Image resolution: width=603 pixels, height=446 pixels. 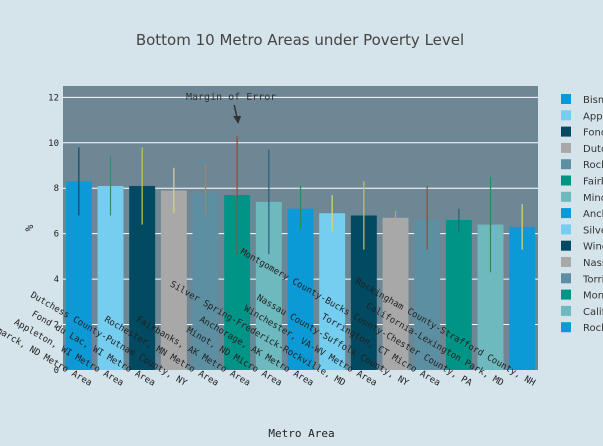 What do you see at coordinates (593, 116) in the screenshot?
I see `legend-label: Appleton` at bounding box center [593, 116].